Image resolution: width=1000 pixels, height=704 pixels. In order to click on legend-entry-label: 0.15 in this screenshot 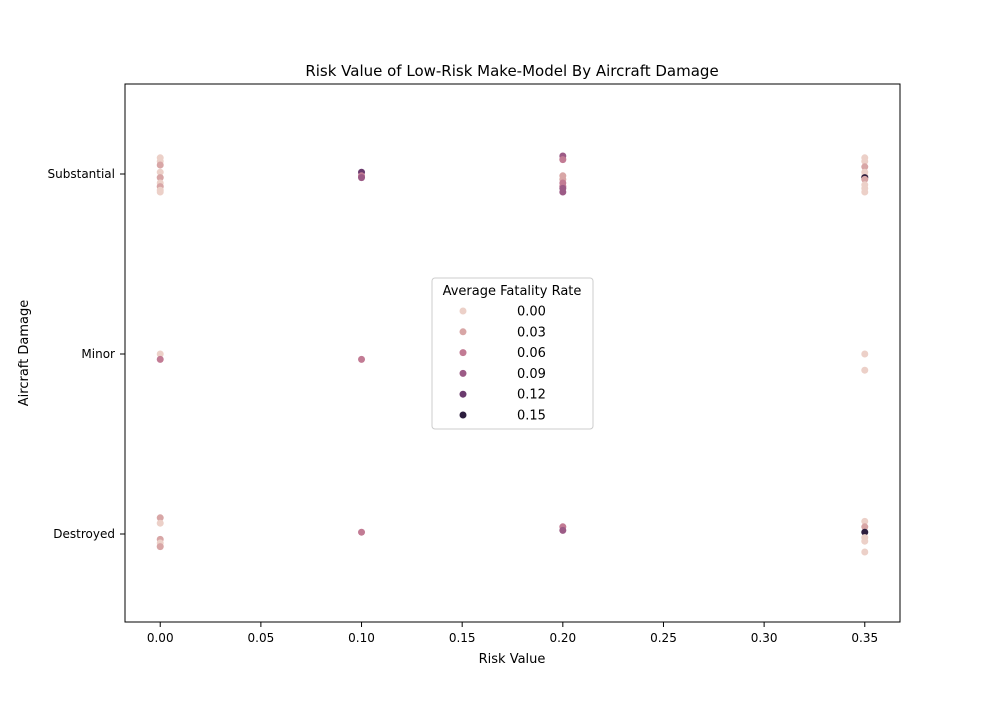, I will do `click(531, 416)`.